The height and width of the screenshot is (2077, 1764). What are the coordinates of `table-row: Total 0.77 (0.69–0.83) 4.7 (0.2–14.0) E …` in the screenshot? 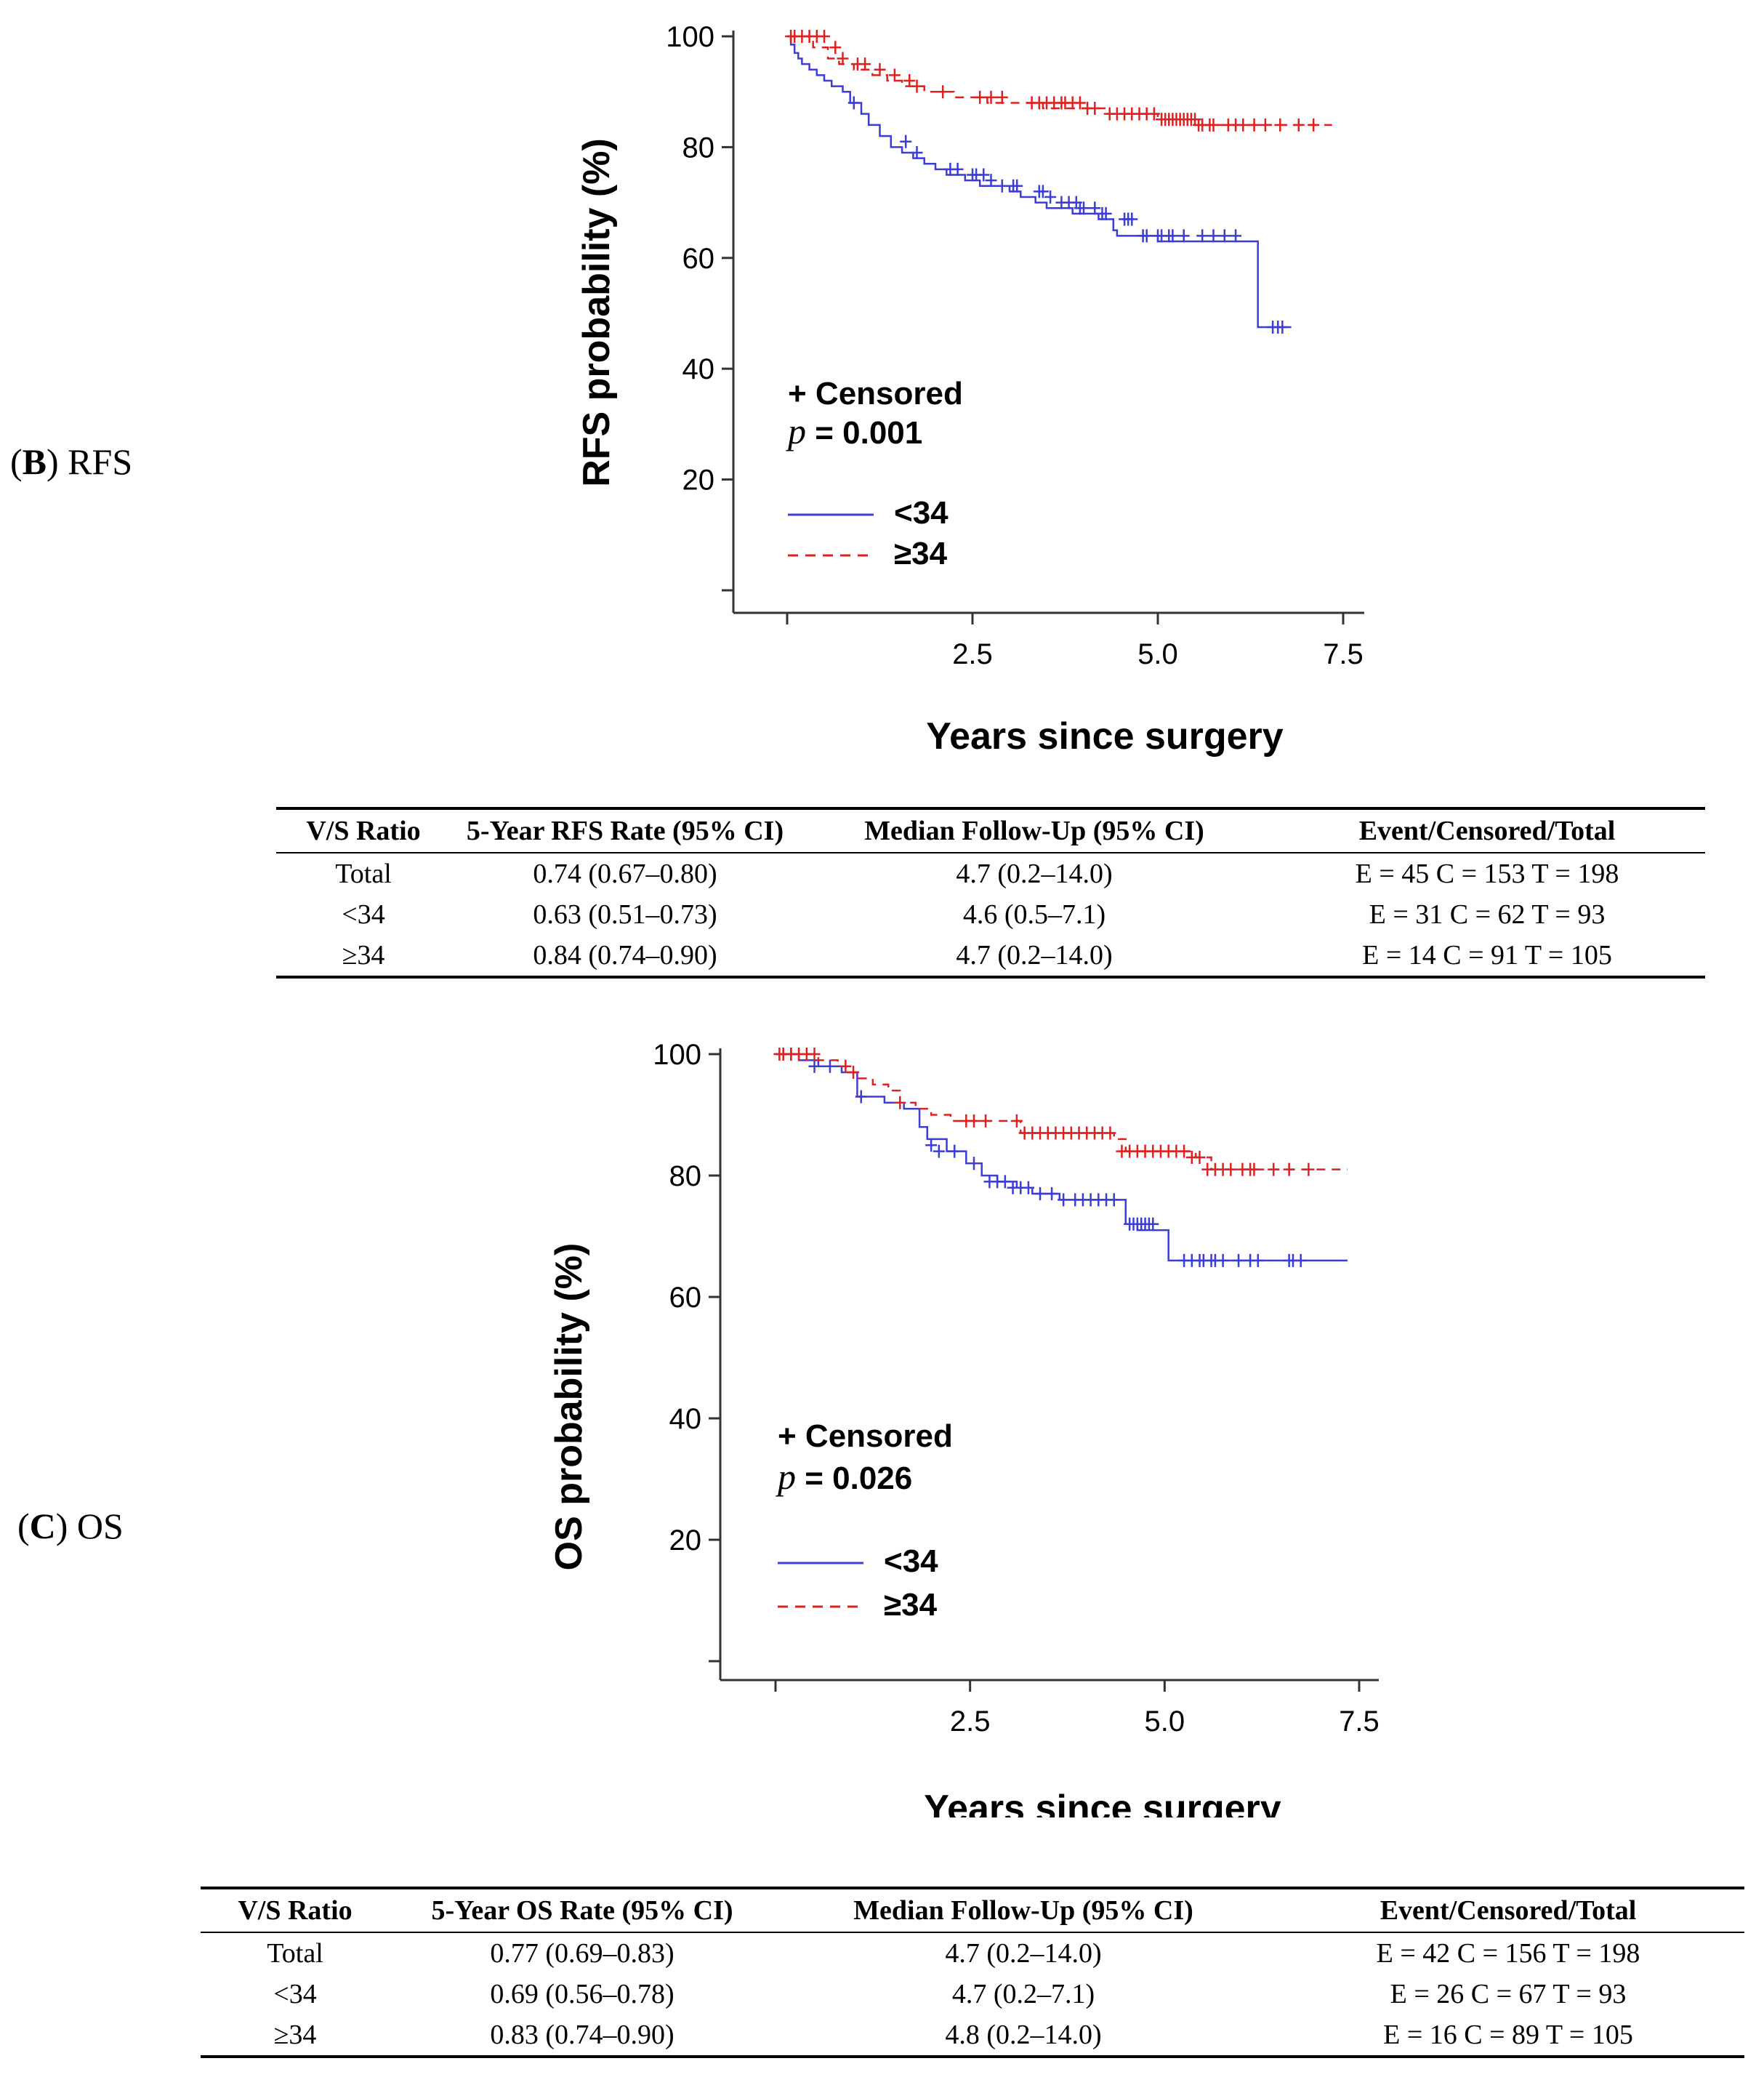 It's located at (973, 1953).